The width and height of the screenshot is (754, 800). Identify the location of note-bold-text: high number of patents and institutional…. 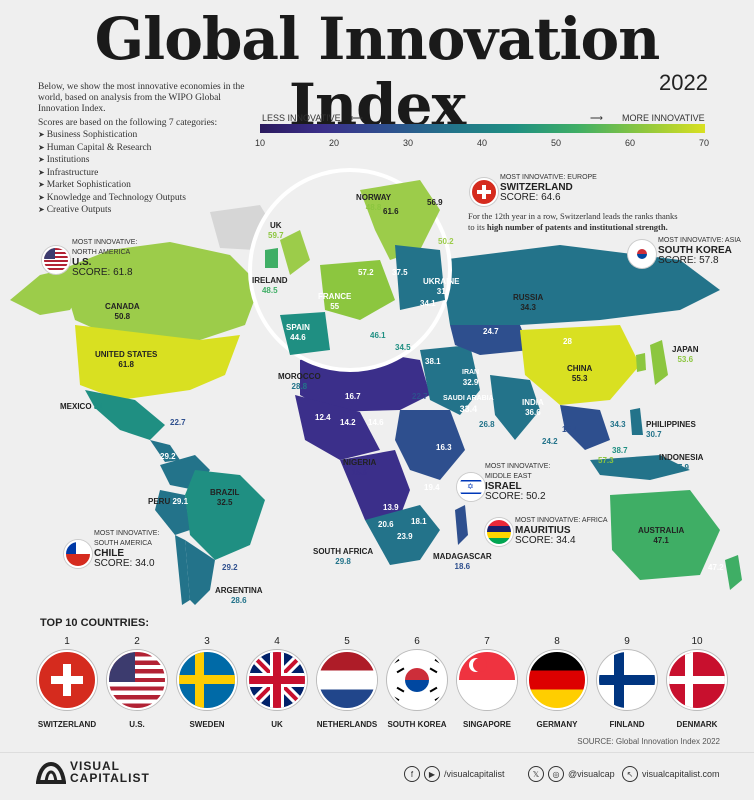
(577, 226).